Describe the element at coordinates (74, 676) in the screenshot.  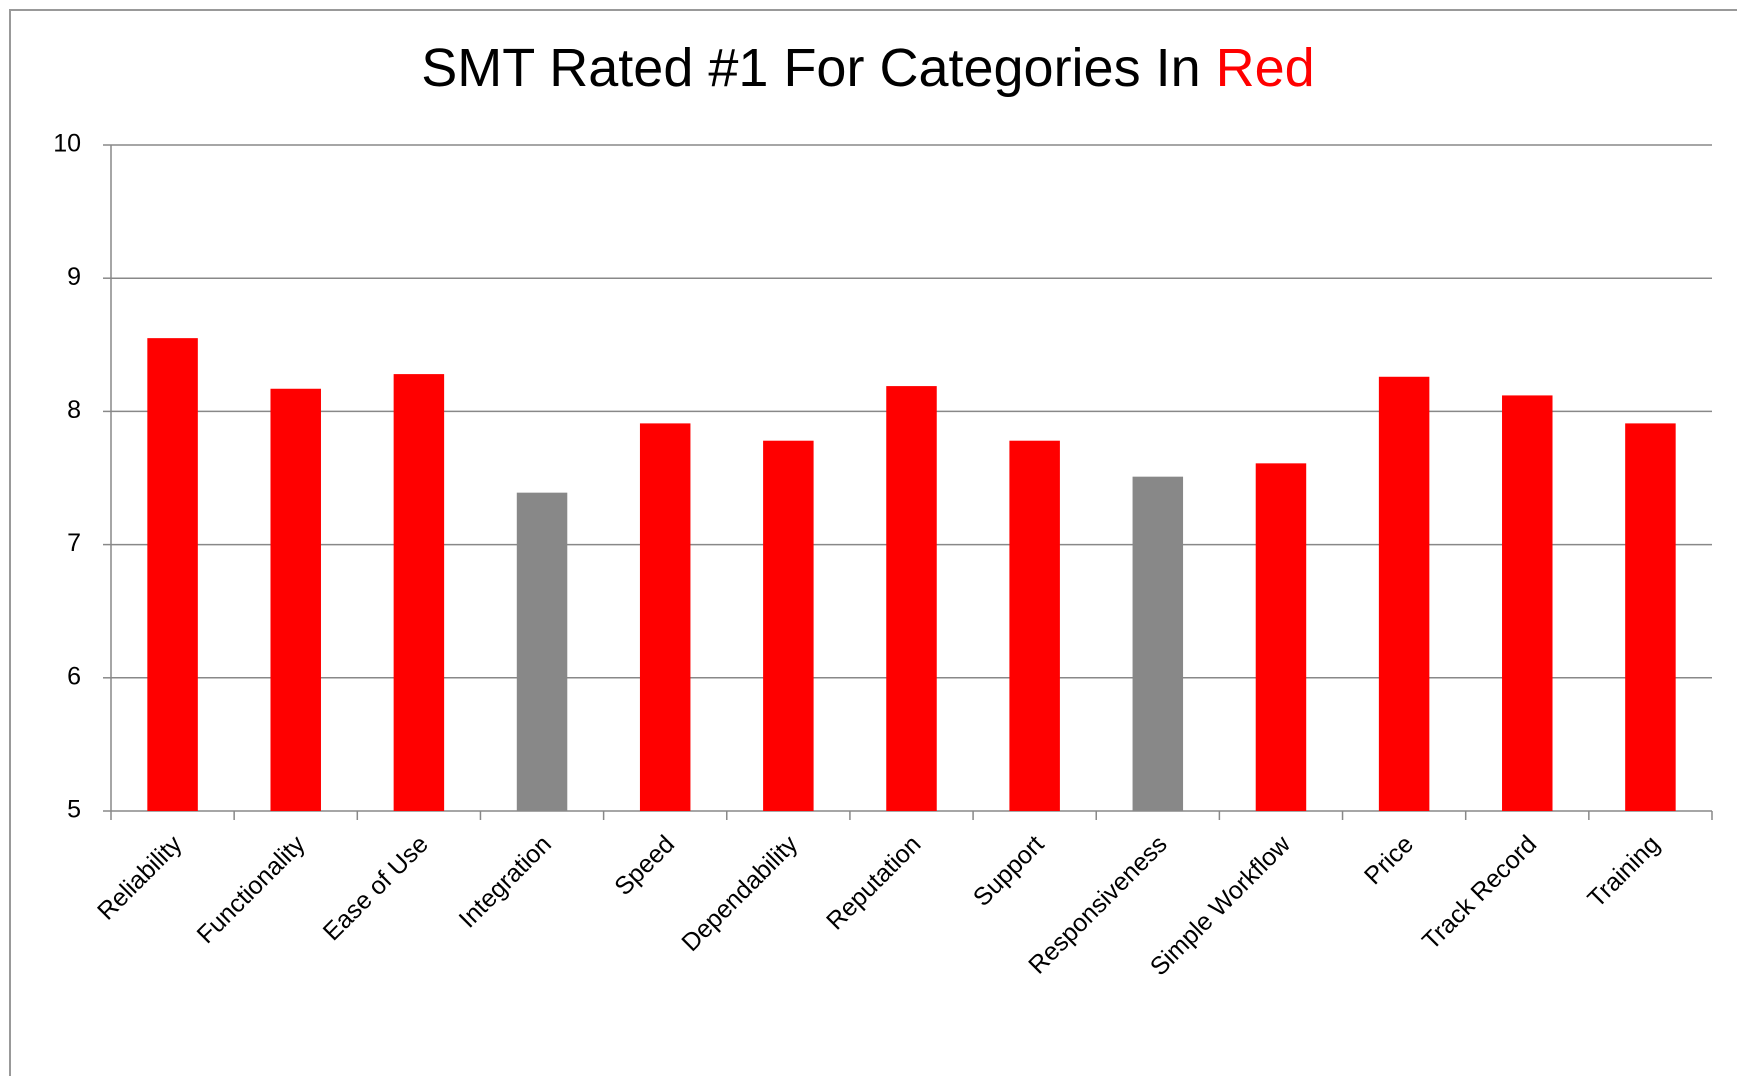
I see `y-tick-label: 6` at that location.